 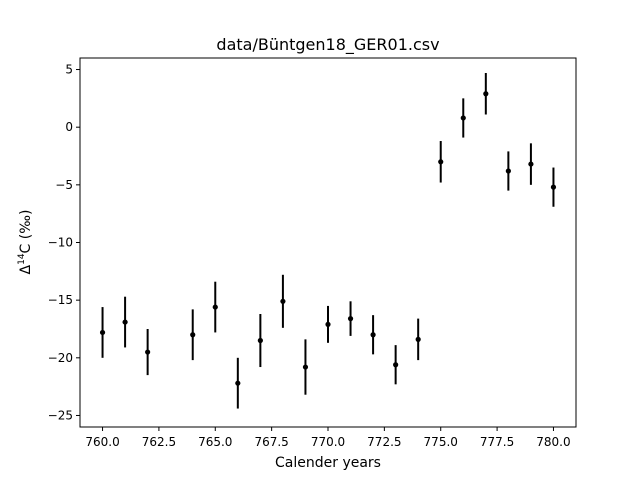 What do you see at coordinates (327, 45) in the screenshot?
I see `chart-title: data/Büntgen18_GER01.csv` at bounding box center [327, 45].